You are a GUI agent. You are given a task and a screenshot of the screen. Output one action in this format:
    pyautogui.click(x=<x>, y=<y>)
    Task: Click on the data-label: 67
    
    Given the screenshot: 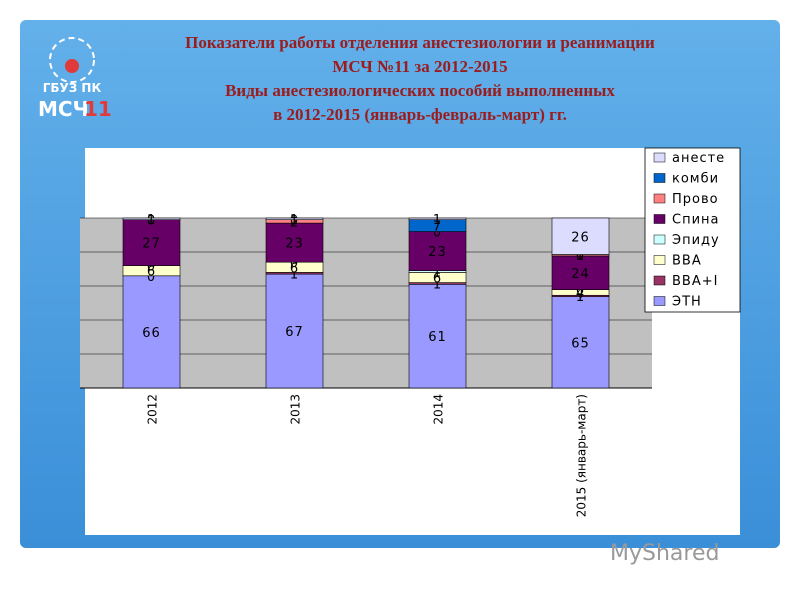 What is the action you would take?
    pyautogui.click(x=294, y=332)
    